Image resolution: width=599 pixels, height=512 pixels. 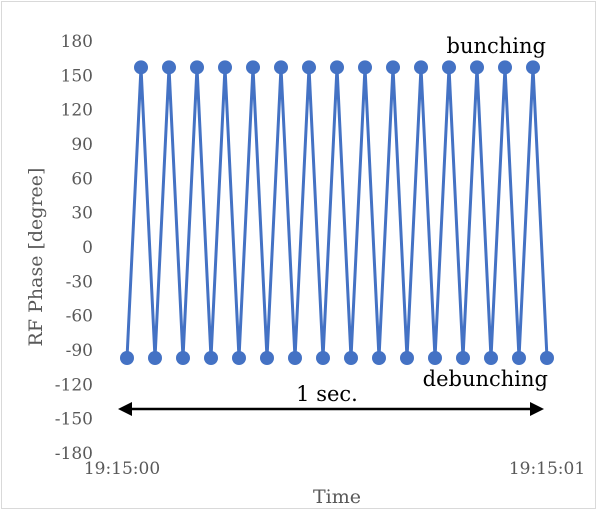 What do you see at coordinates (331, 409) in the screenshot?
I see `span-arrow` at bounding box center [331, 409].